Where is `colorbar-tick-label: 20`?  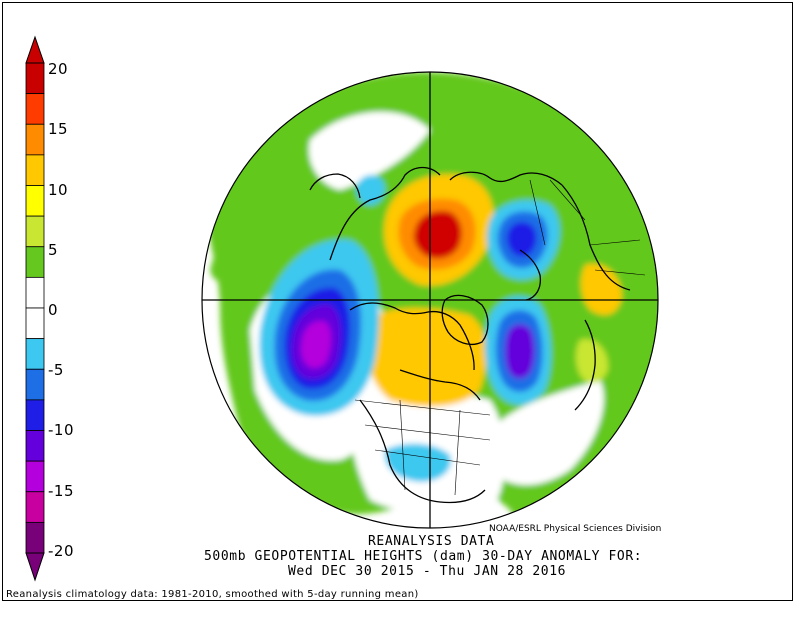
colorbar-tick-label: 20 is located at coordinates (58, 69).